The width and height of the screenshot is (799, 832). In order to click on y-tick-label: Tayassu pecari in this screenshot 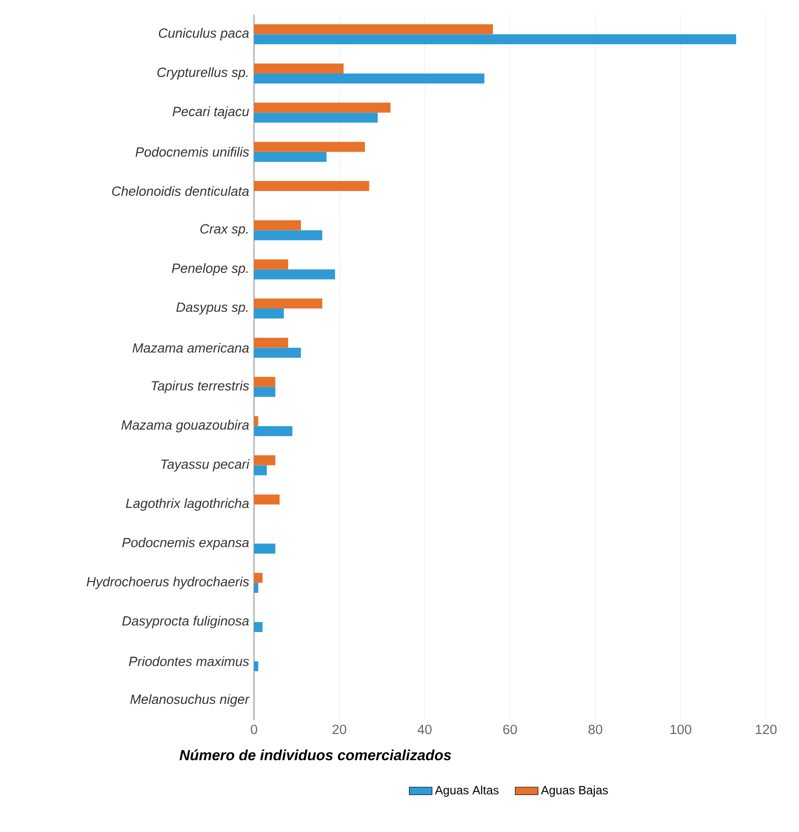, I will do `click(205, 465)`.